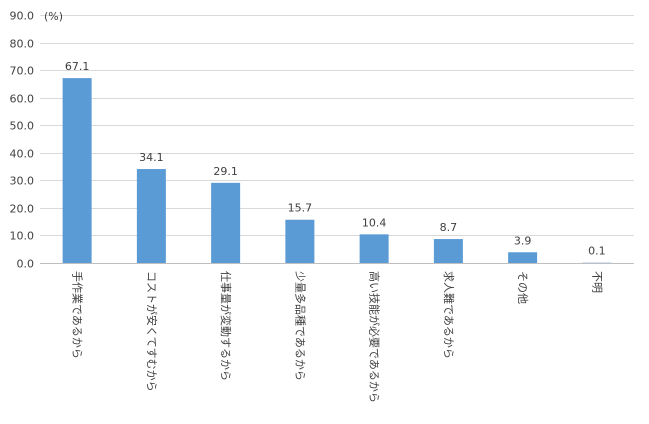  What do you see at coordinates (596, 282) in the screenshot?
I see `category-label: 不明` at bounding box center [596, 282].